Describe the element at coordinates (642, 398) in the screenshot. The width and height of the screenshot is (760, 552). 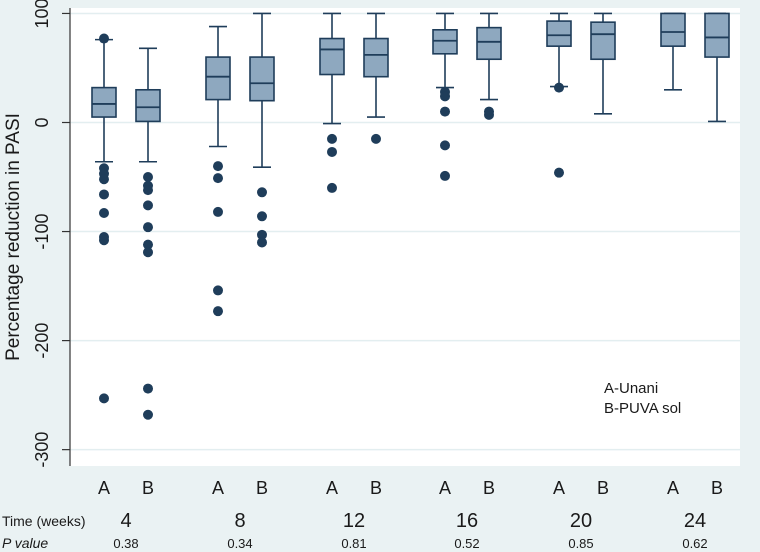
I see `legend: A-Unani B-PUVA sol` at that location.